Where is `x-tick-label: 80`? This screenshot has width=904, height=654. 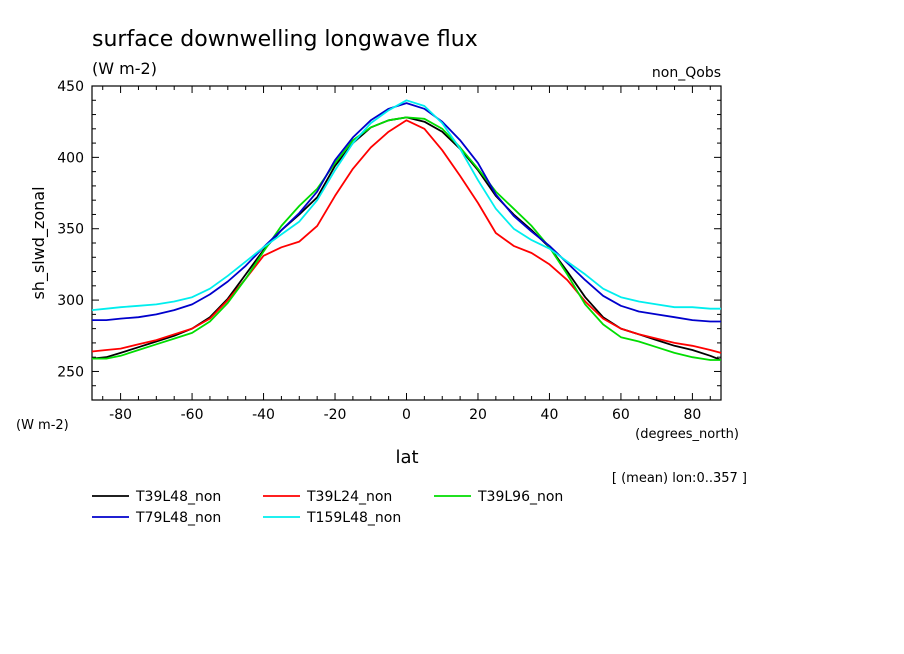
x-tick-label: 80 is located at coordinates (692, 415).